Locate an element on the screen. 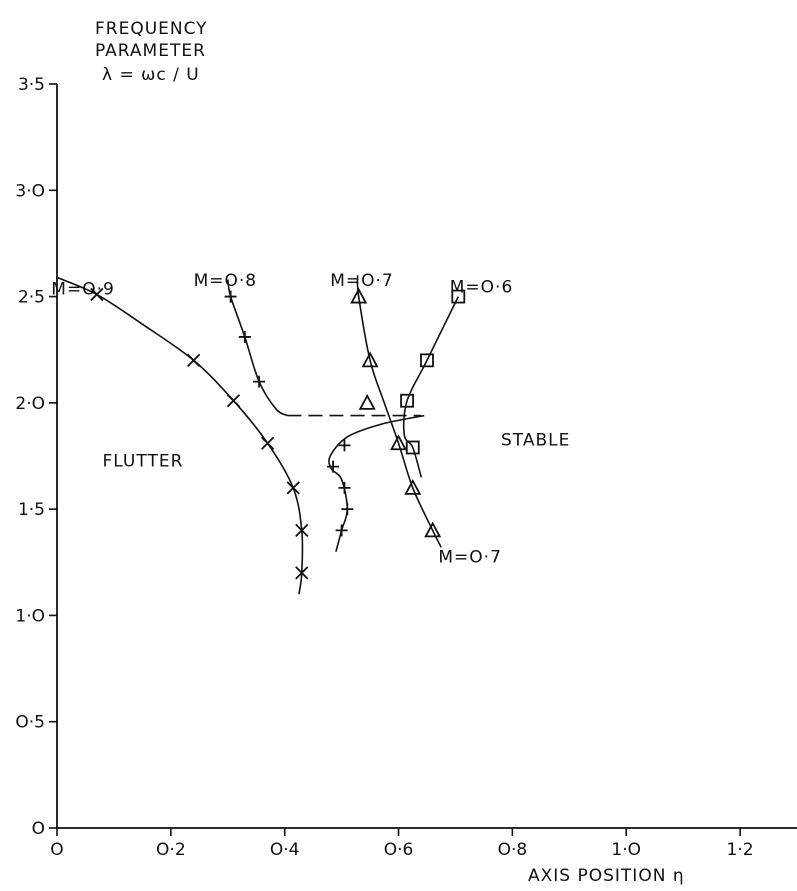  y-tick-label: O·5 is located at coordinates (30, 723).